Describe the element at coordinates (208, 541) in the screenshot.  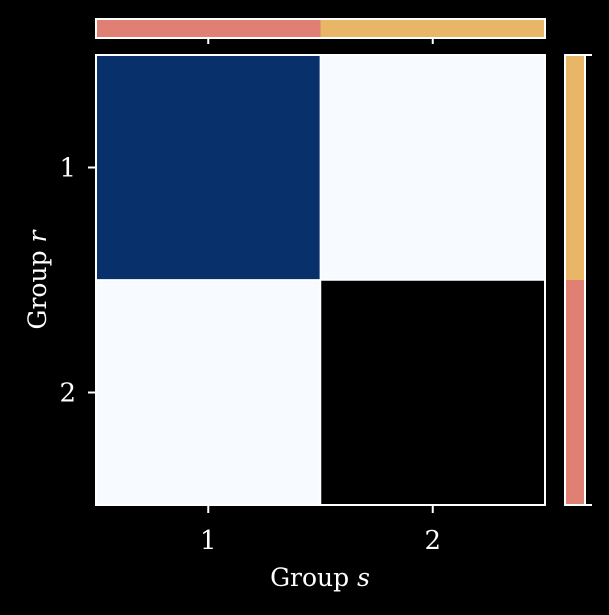
I see `x-tick-label-1: 1` at that location.